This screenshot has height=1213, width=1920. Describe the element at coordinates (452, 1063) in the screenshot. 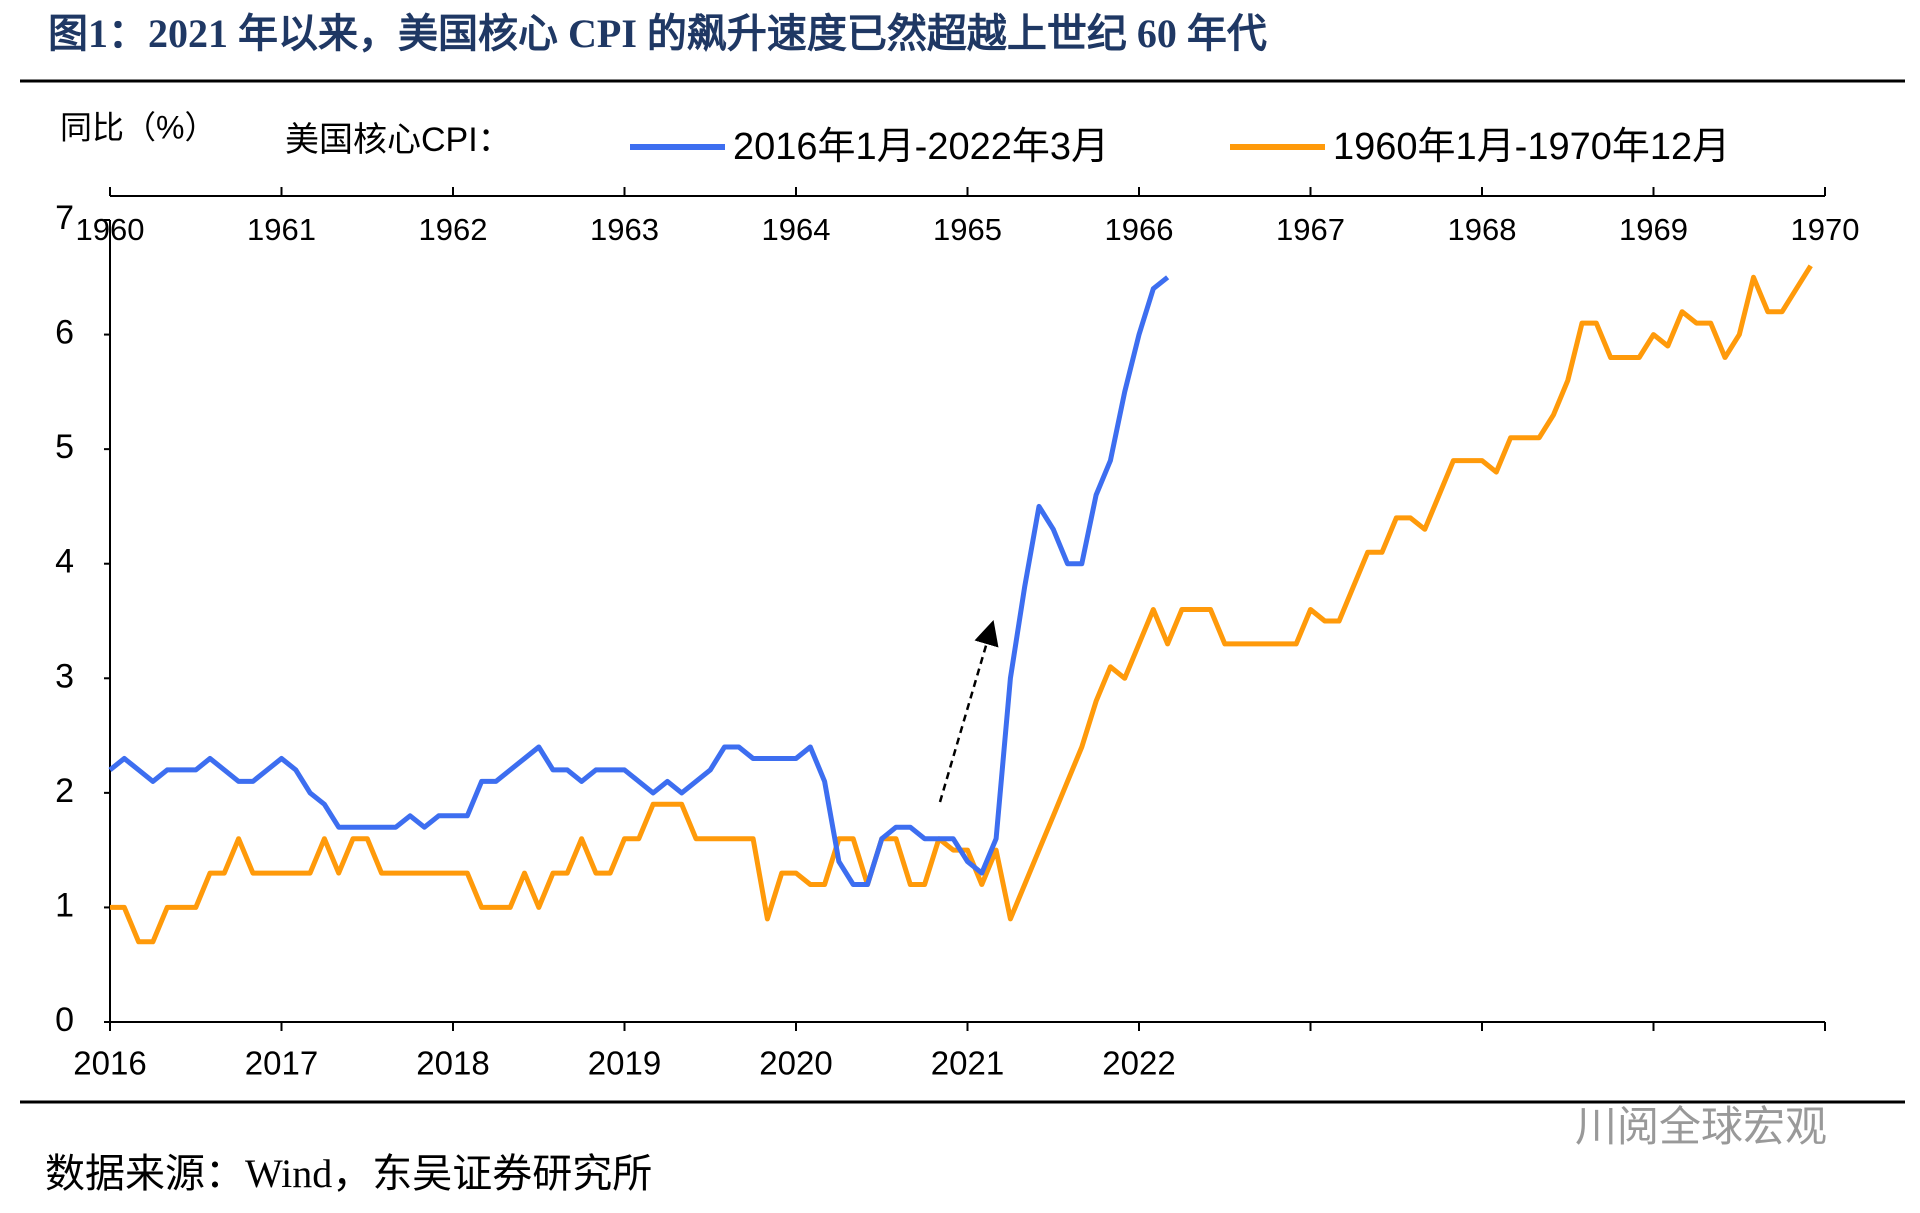

I see `x-tick-label: 2018` at that location.